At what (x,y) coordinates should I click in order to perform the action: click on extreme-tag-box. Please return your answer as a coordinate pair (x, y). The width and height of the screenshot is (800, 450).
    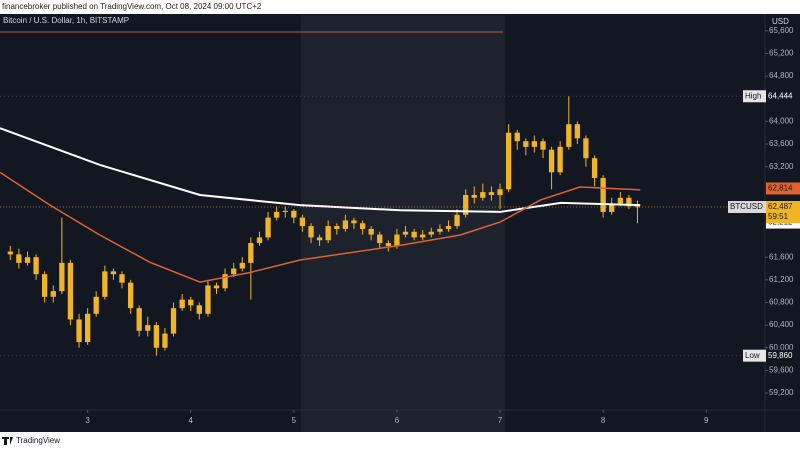
    Looking at the image, I should click on (754, 355).